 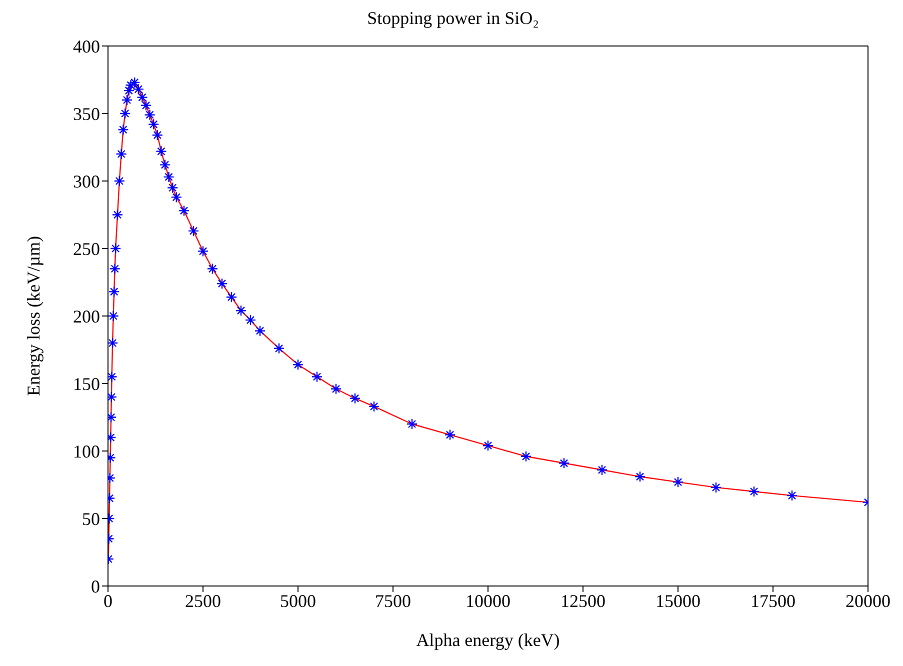 I want to click on y-tick-label: 200, so click(x=86, y=316).